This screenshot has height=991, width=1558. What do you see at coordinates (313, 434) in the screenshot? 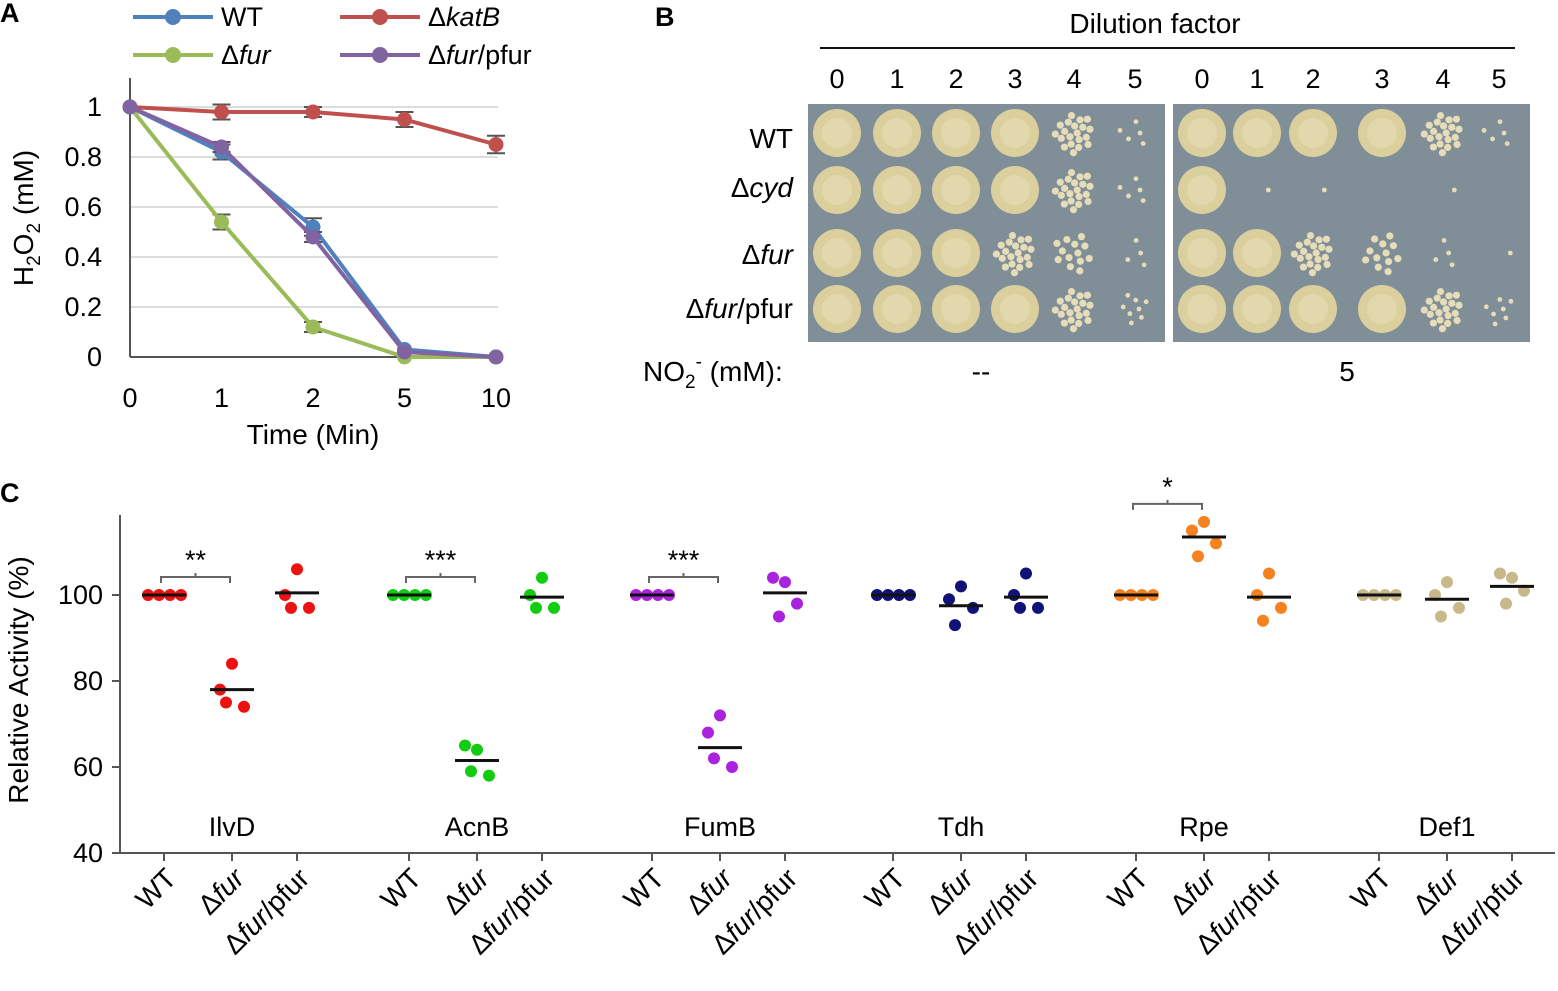
I see `panel-a-x-axis-label: Time (Min)` at bounding box center [313, 434].